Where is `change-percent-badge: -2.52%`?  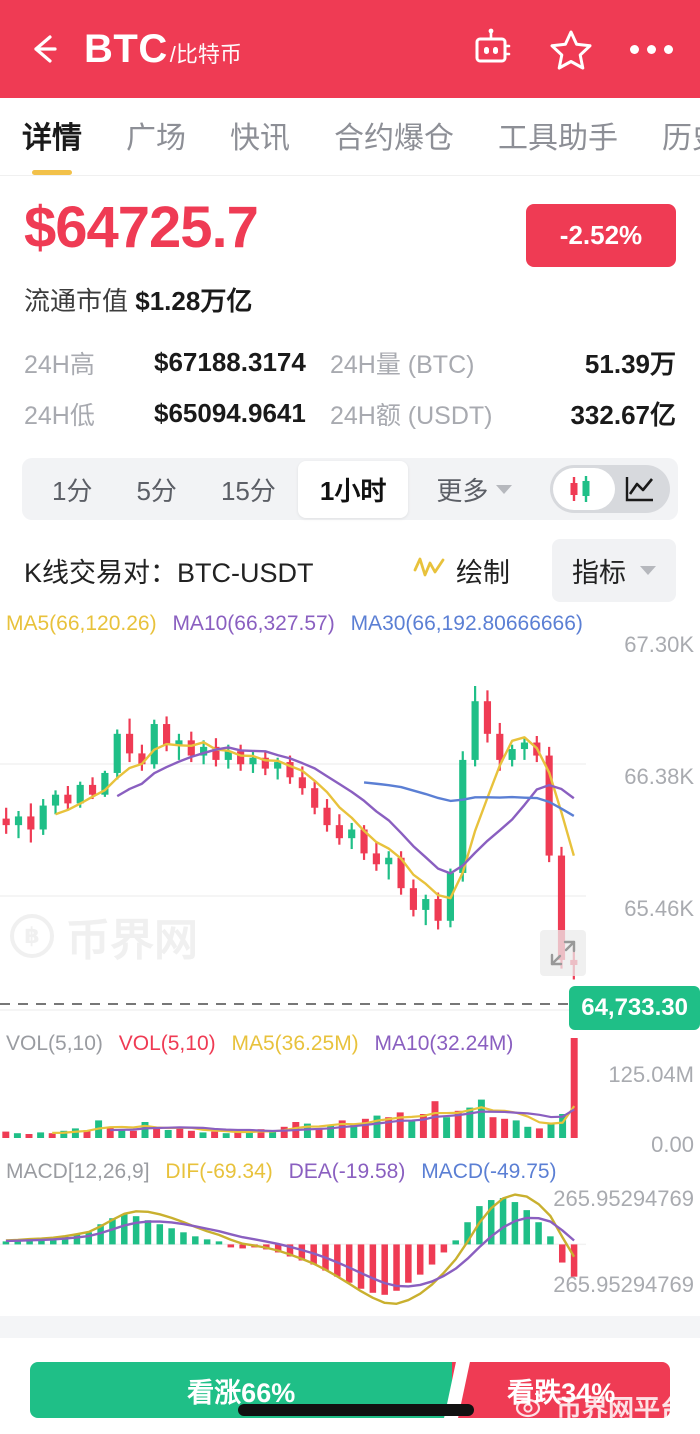 change-percent-badge: -2.52% is located at coordinates (601, 235).